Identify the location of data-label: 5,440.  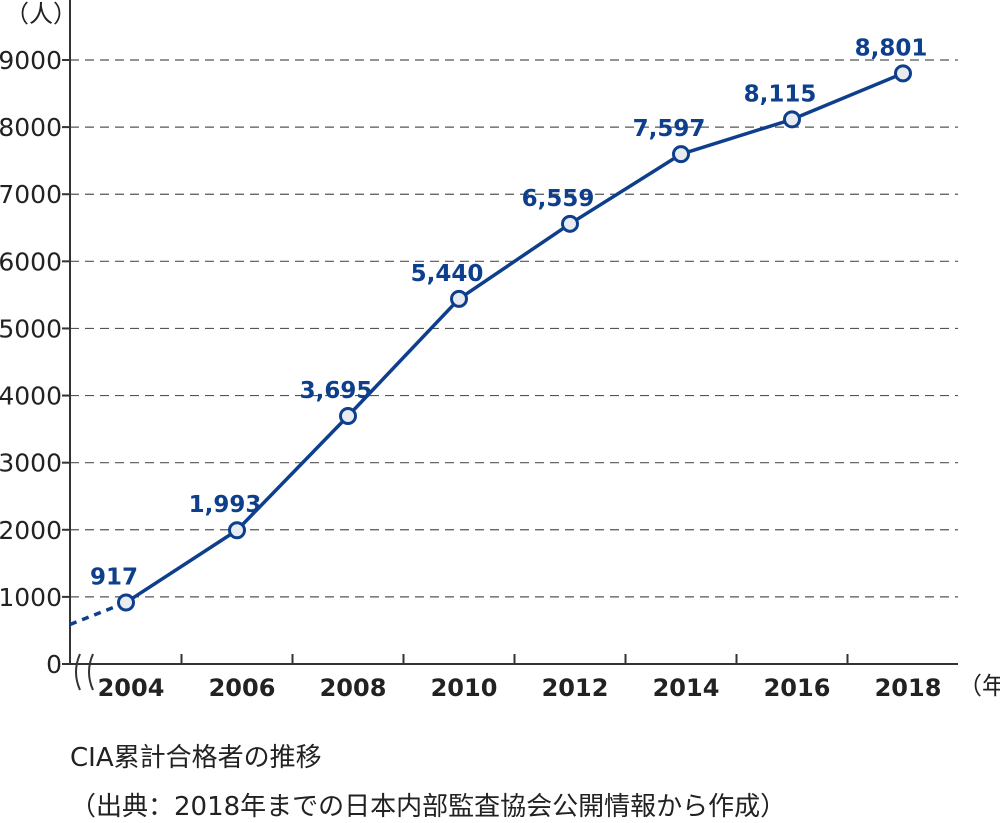
(447, 274).